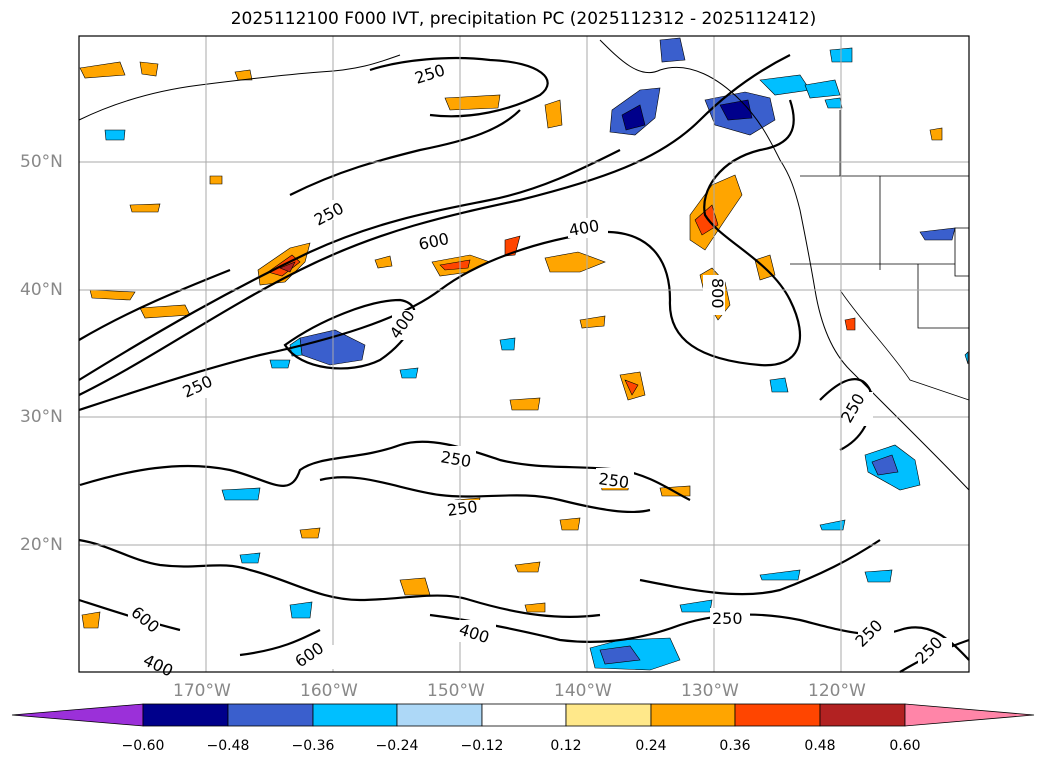 The height and width of the screenshot is (765, 1047). What do you see at coordinates (566, 746) in the screenshot?
I see `colorbar-tick: 0.12` at bounding box center [566, 746].